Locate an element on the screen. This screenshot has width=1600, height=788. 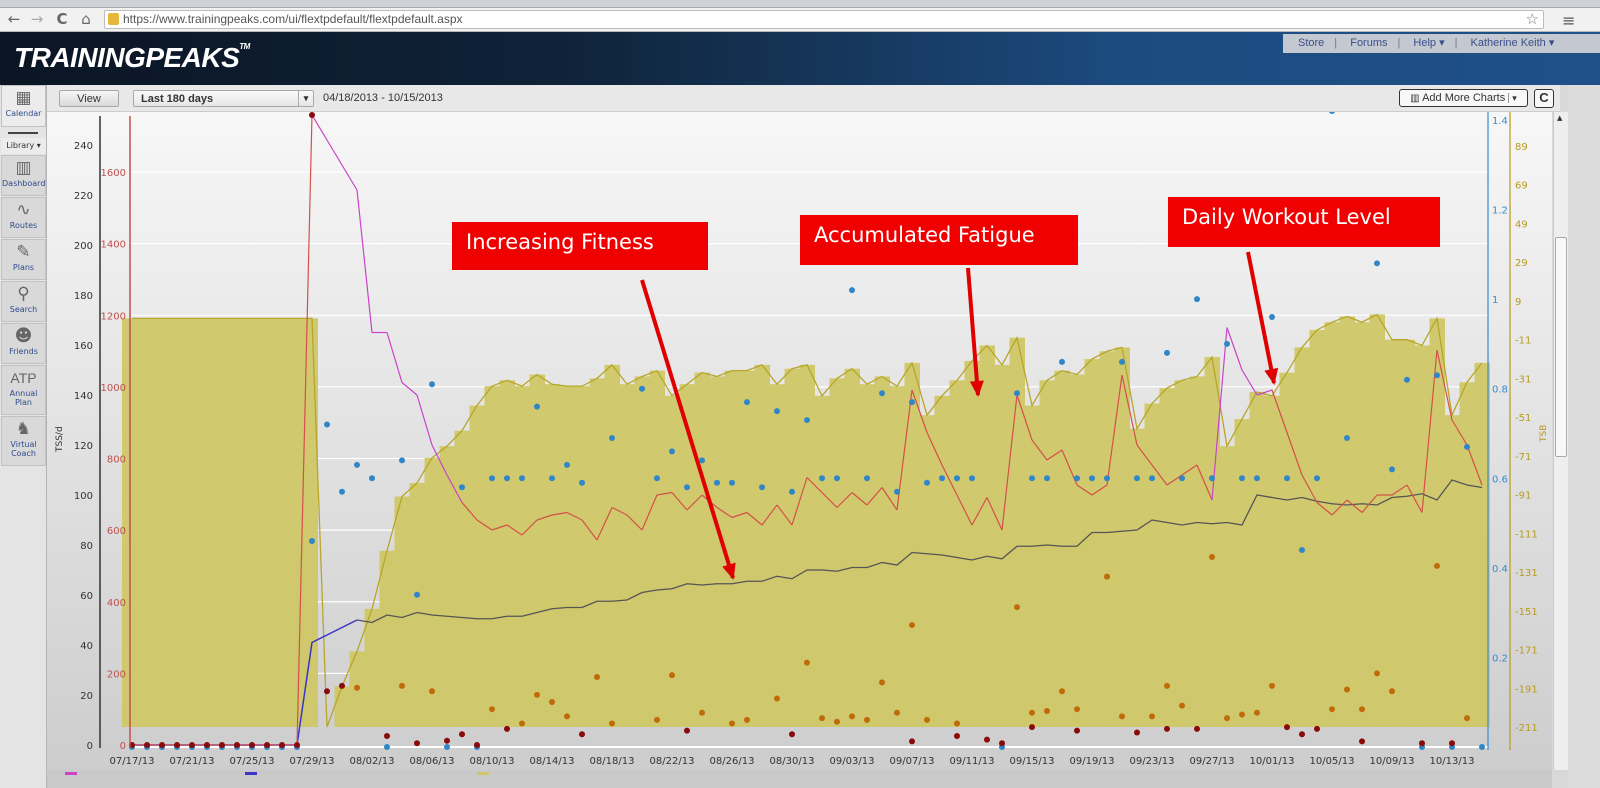
sidebar-item-virtual-coach: ♞ Virtual Coach is located at coordinates (23, 441).